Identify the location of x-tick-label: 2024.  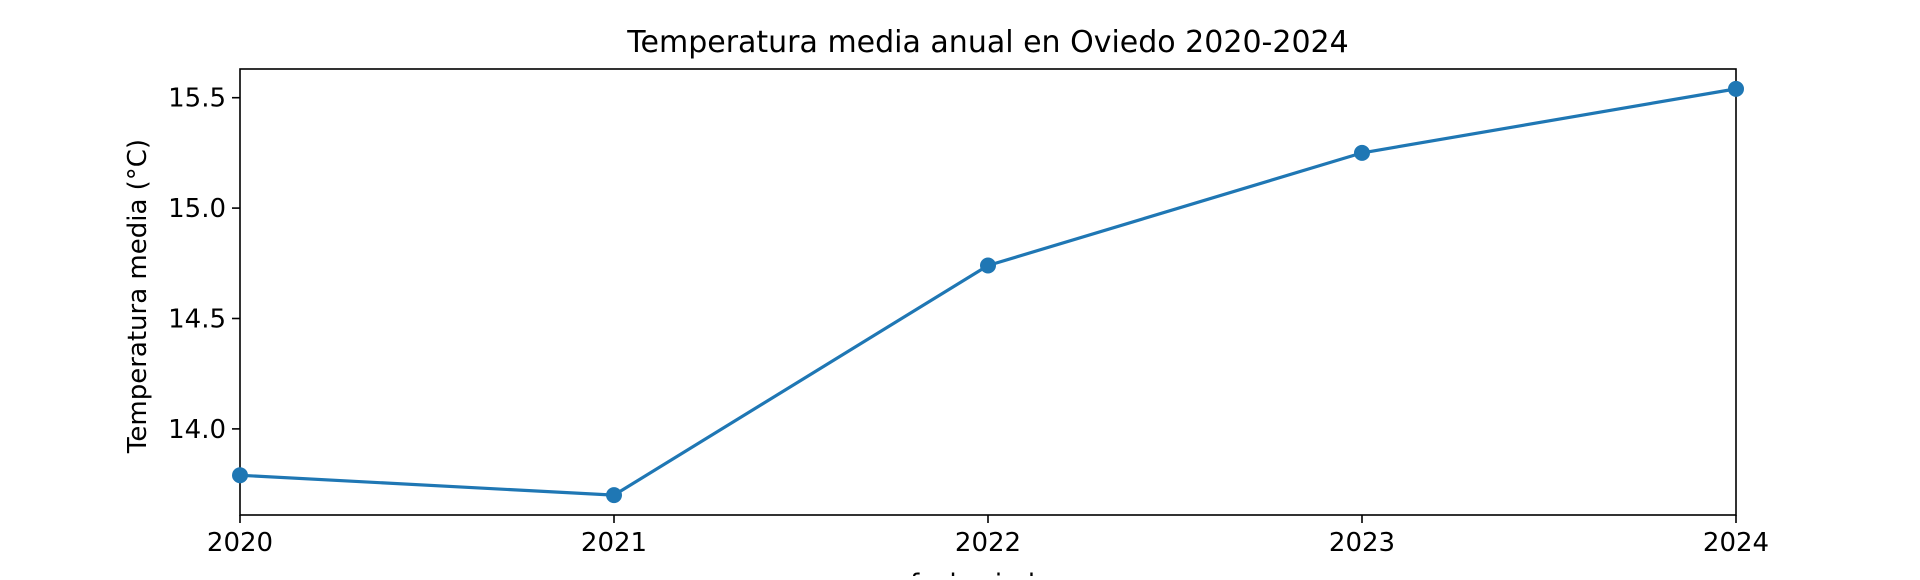
(1736, 543).